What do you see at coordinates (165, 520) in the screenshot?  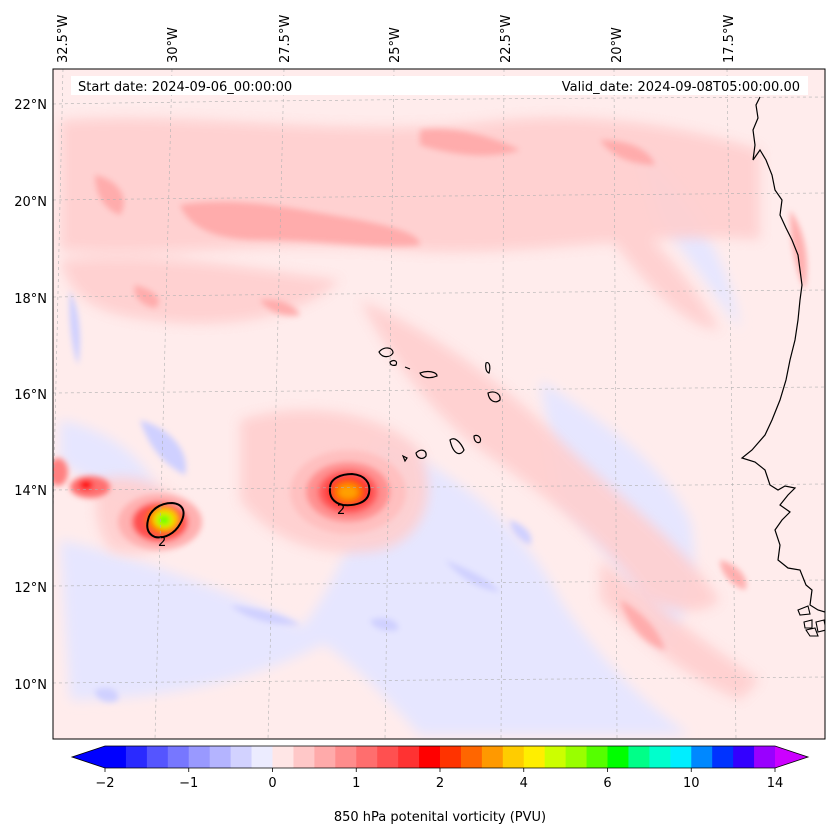 I see `pv-contour-west` at bounding box center [165, 520].